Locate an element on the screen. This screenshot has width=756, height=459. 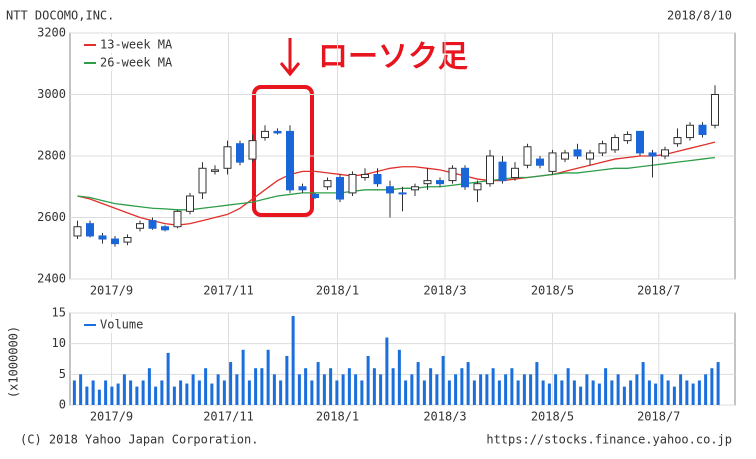
y-tick-label: 15 is located at coordinates (59, 313).